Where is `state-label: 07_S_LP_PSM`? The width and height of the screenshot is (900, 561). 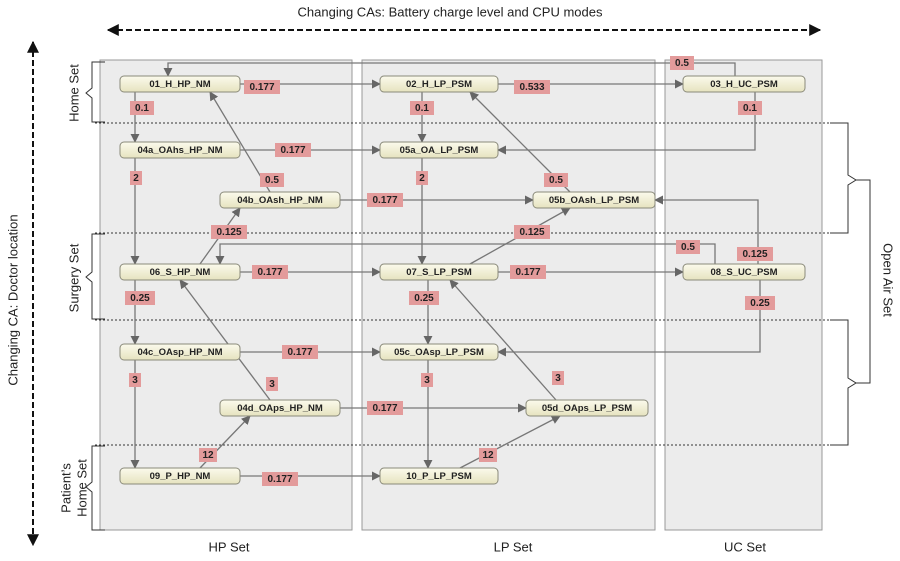 state-label: 07_S_LP_PSM is located at coordinates (439, 272).